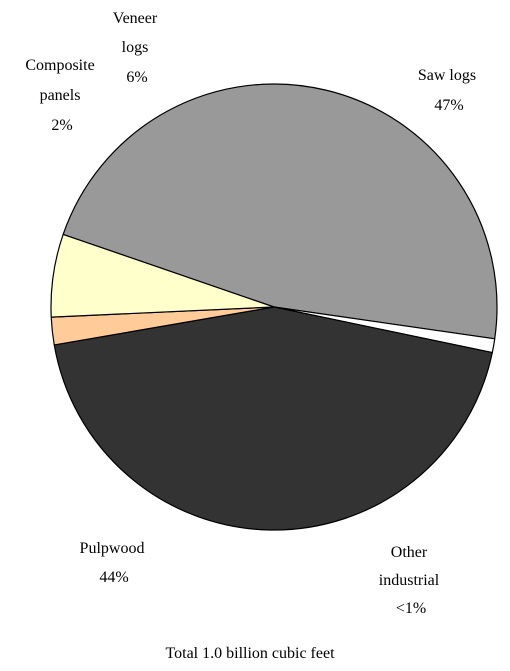  Describe the element at coordinates (137, 48) in the screenshot. I see `label-veneer-logs: Veneer logs 6%` at that location.